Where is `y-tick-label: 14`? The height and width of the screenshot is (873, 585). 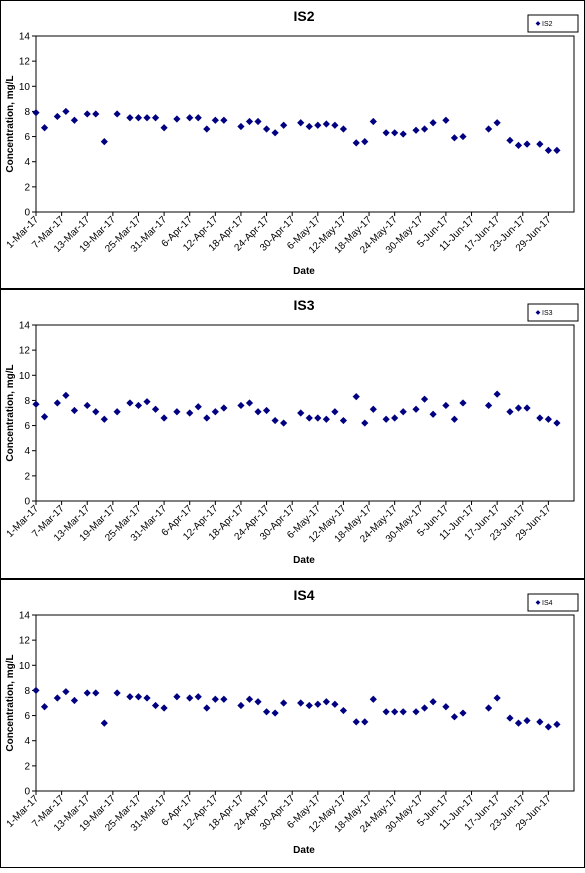
y-tick-label: 14 is located at coordinates (25, 616).